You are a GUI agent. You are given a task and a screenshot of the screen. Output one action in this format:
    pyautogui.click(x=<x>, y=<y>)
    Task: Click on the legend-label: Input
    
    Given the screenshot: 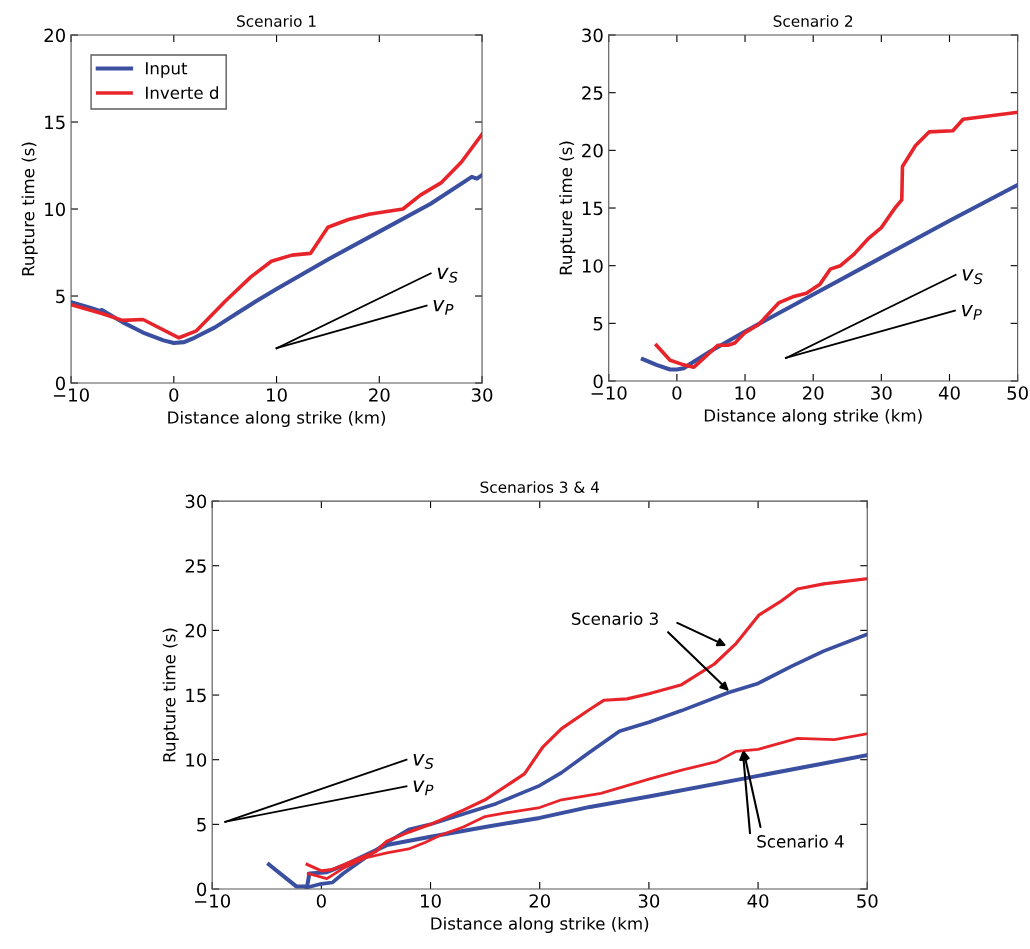 What is the action you would take?
    pyautogui.click(x=167, y=70)
    